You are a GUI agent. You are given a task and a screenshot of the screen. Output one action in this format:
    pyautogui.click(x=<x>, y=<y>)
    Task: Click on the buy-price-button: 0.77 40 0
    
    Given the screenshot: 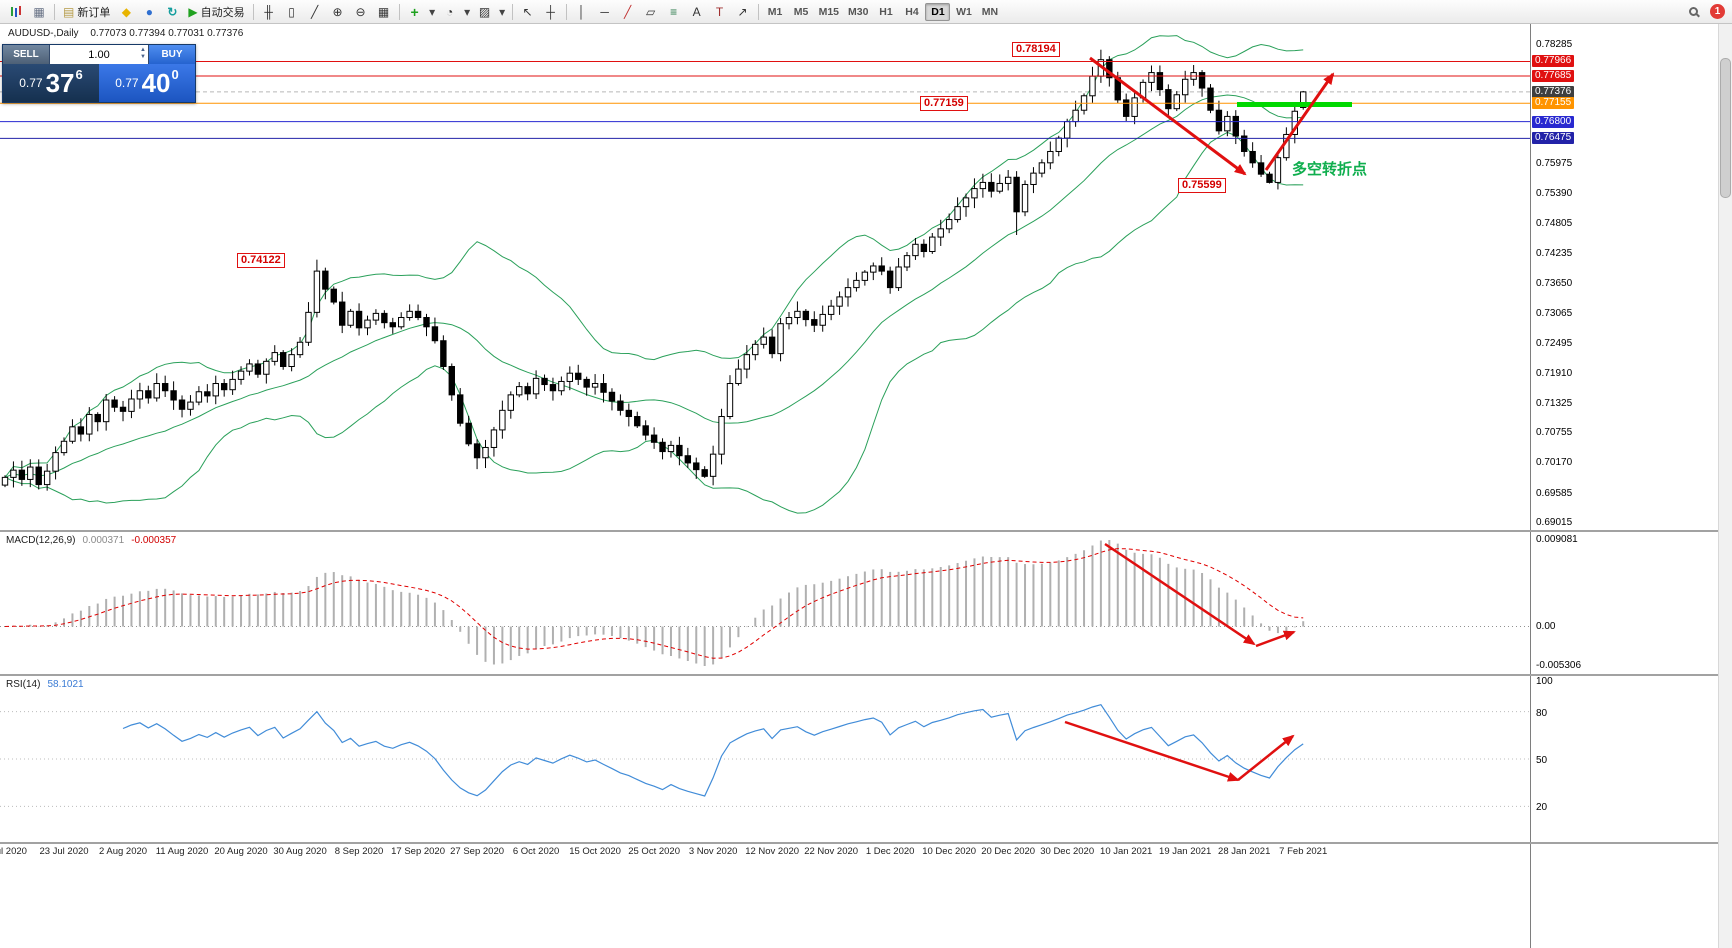 What is the action you would take?
    pyautogui.click(x=147, y=83)
    